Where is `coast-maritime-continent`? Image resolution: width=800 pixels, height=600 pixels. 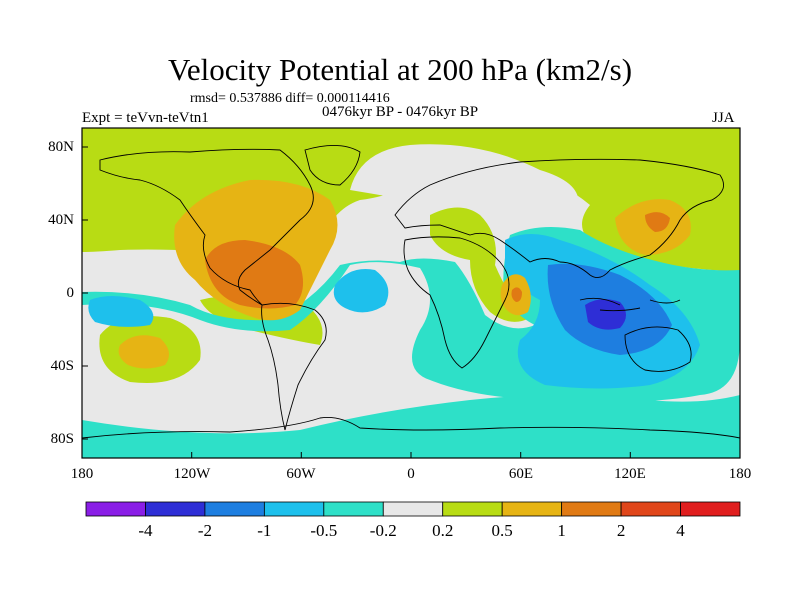
coast-maritime-continent is located at coordinates (630, 304).